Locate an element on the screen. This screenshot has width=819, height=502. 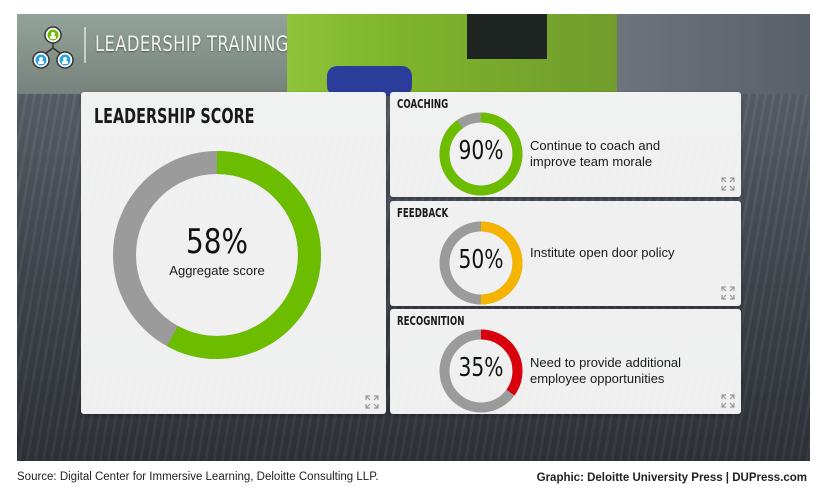
feedback-donut is located at coordinates (481, 263).